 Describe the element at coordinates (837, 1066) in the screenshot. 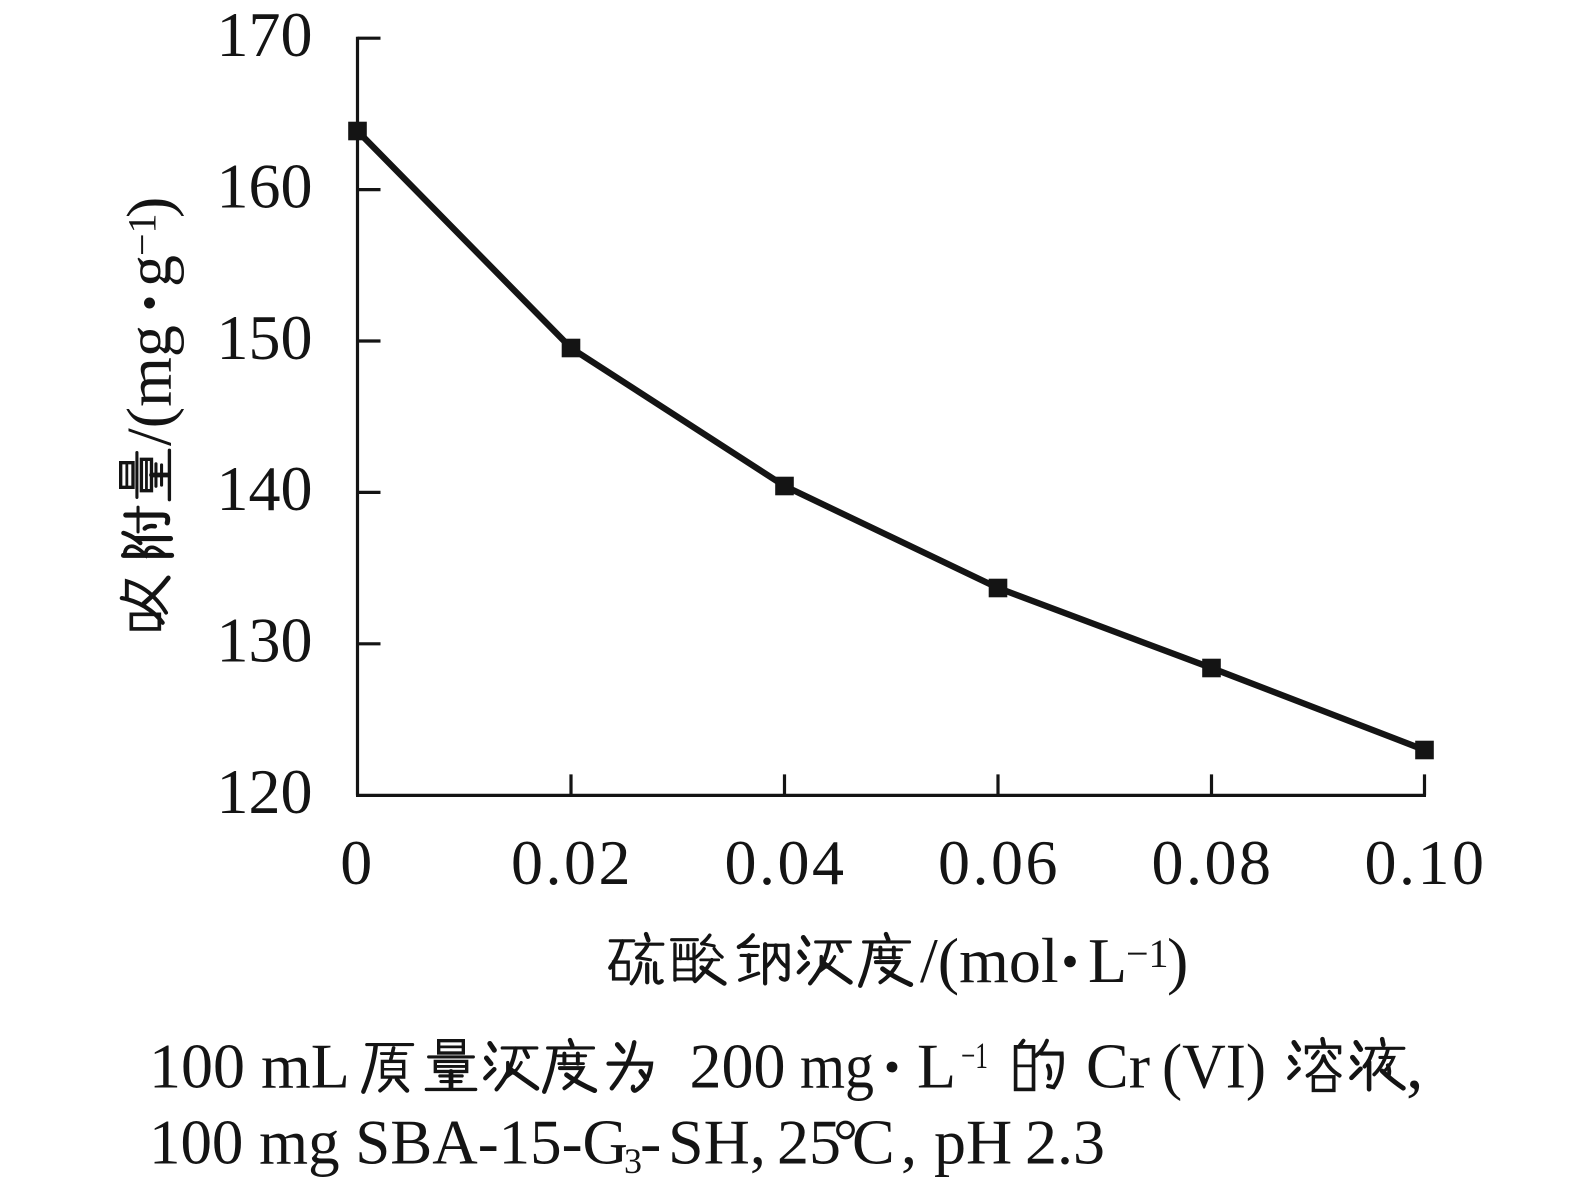

I see `svg-text: mg` at that location.